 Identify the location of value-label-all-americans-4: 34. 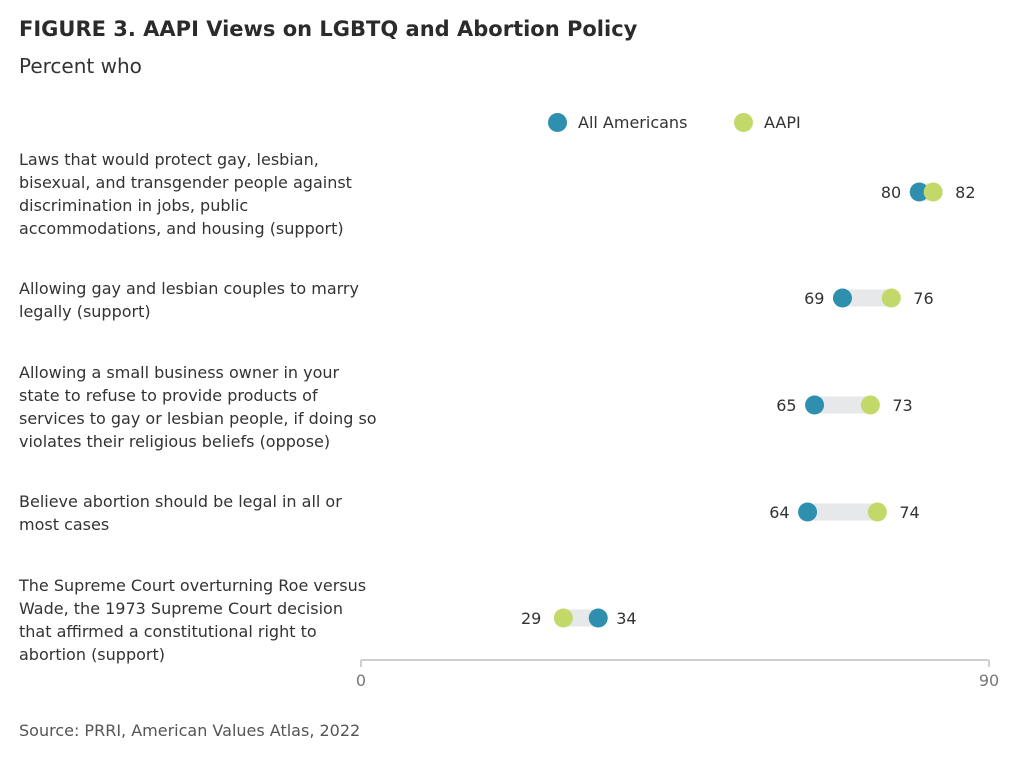
(626, 618).